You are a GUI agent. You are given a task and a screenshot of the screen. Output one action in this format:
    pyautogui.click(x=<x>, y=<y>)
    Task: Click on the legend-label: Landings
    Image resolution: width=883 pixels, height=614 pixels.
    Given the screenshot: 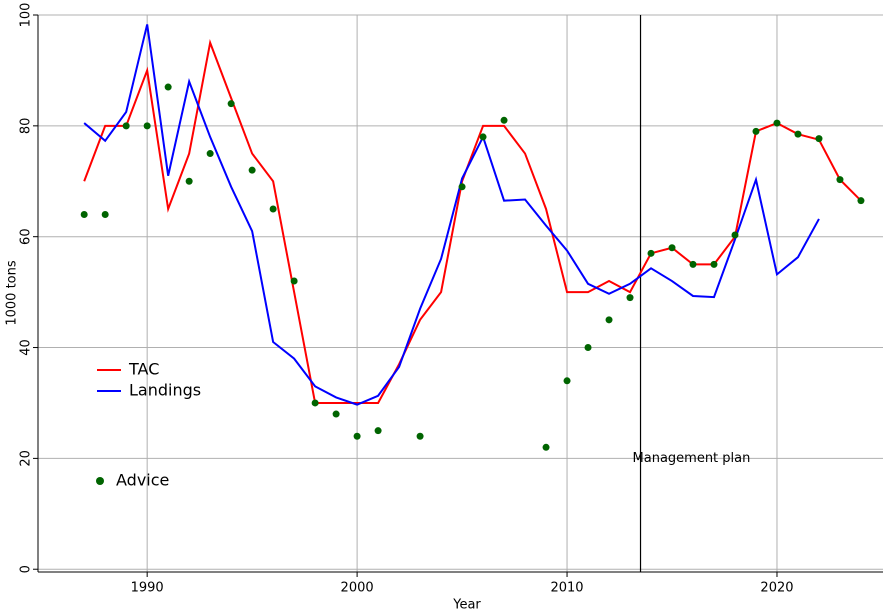 What is the action you would take?
    pyautogui.click(x=165, y=390)
    